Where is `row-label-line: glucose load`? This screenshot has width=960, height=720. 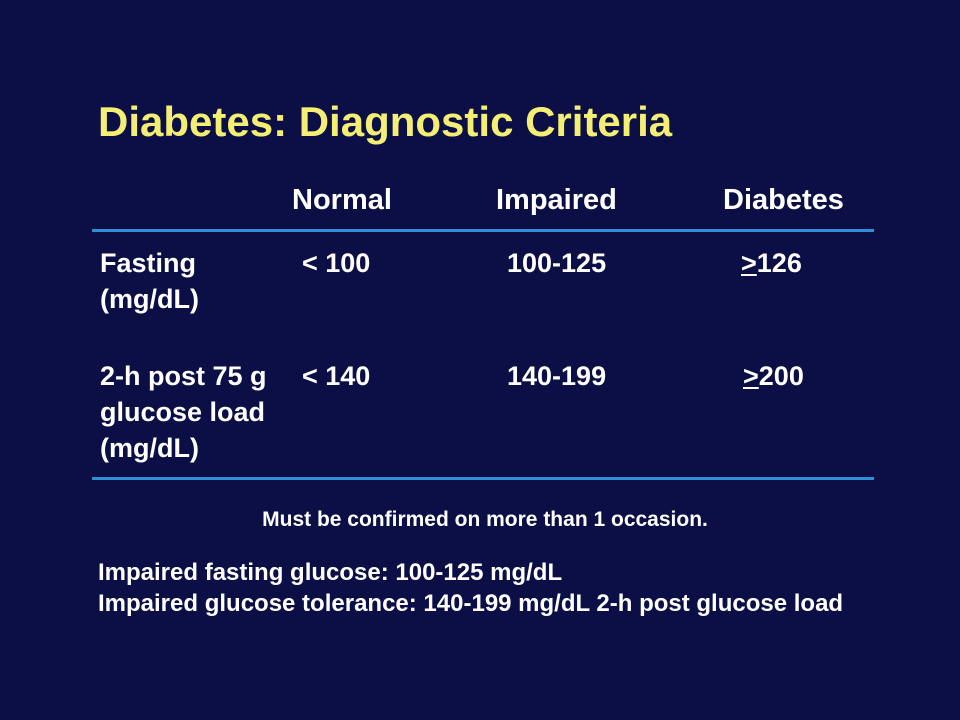
row-label-line: glucose load is located at coordinates (183, 412).